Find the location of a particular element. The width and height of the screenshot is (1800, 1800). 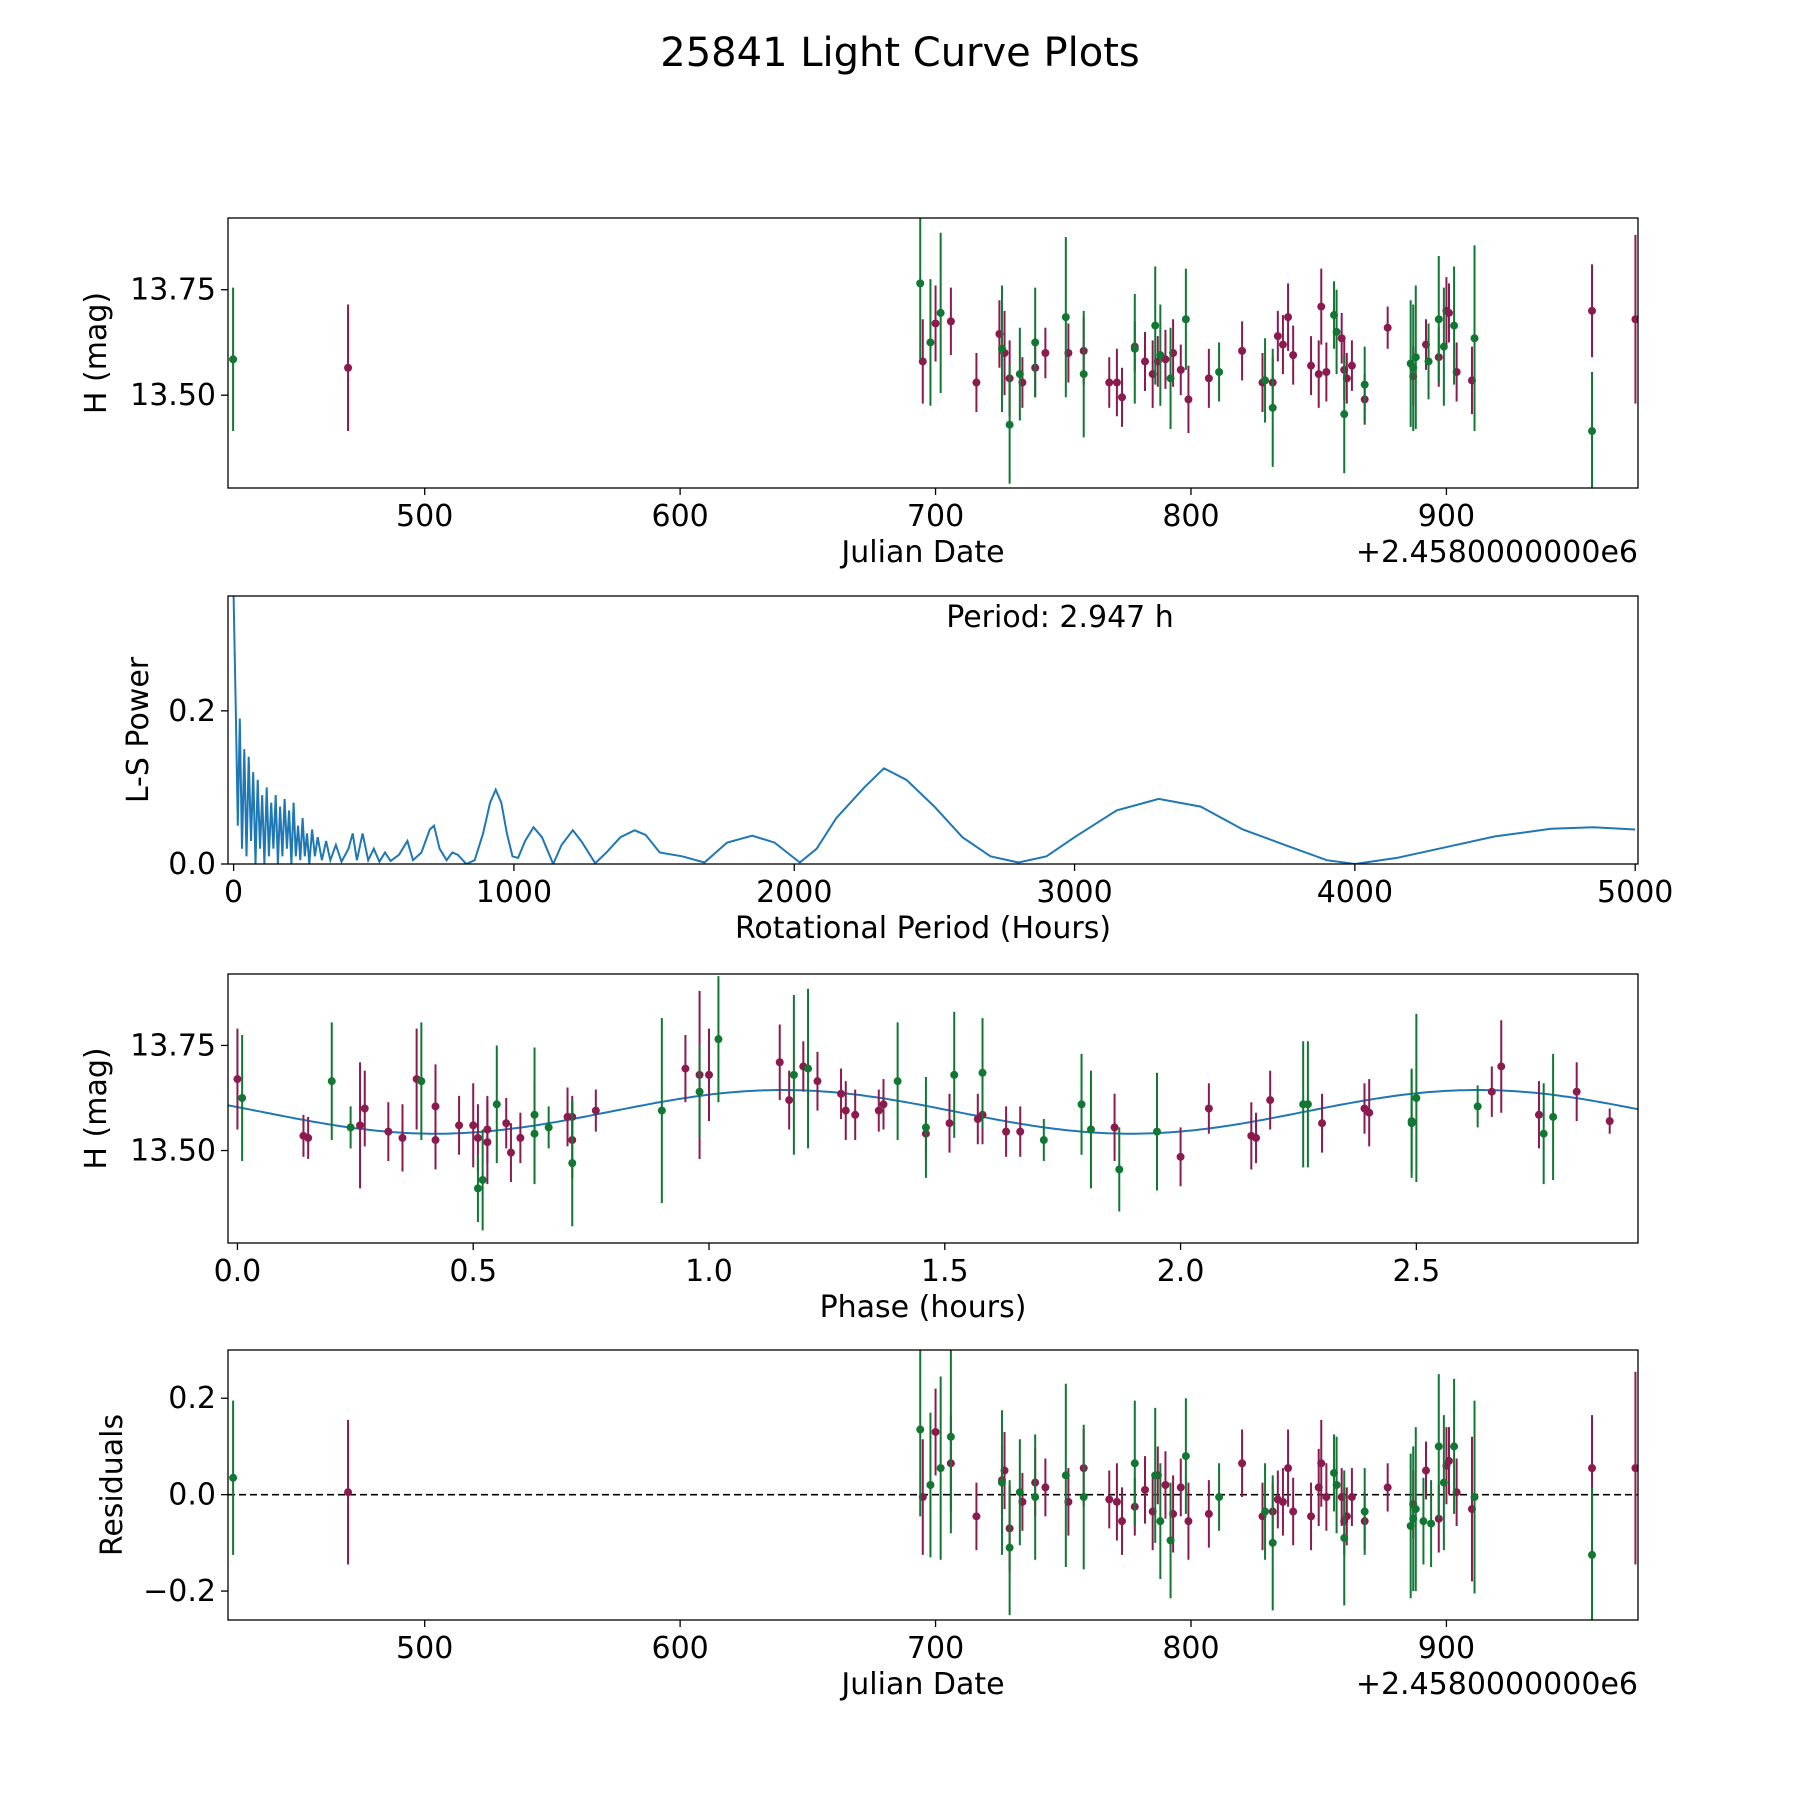

model-curve is located at coordinates (933, 1112).